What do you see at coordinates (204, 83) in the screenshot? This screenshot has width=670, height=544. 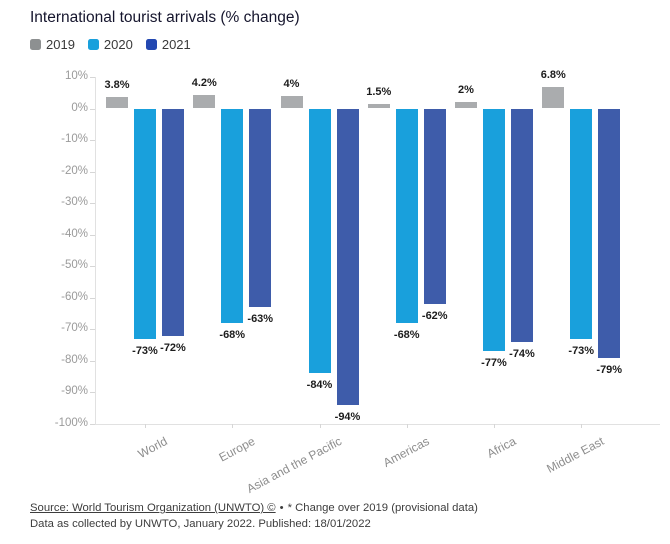 I see `value-label-2019-europe: 4.2%` at bounding box center [204, 83].